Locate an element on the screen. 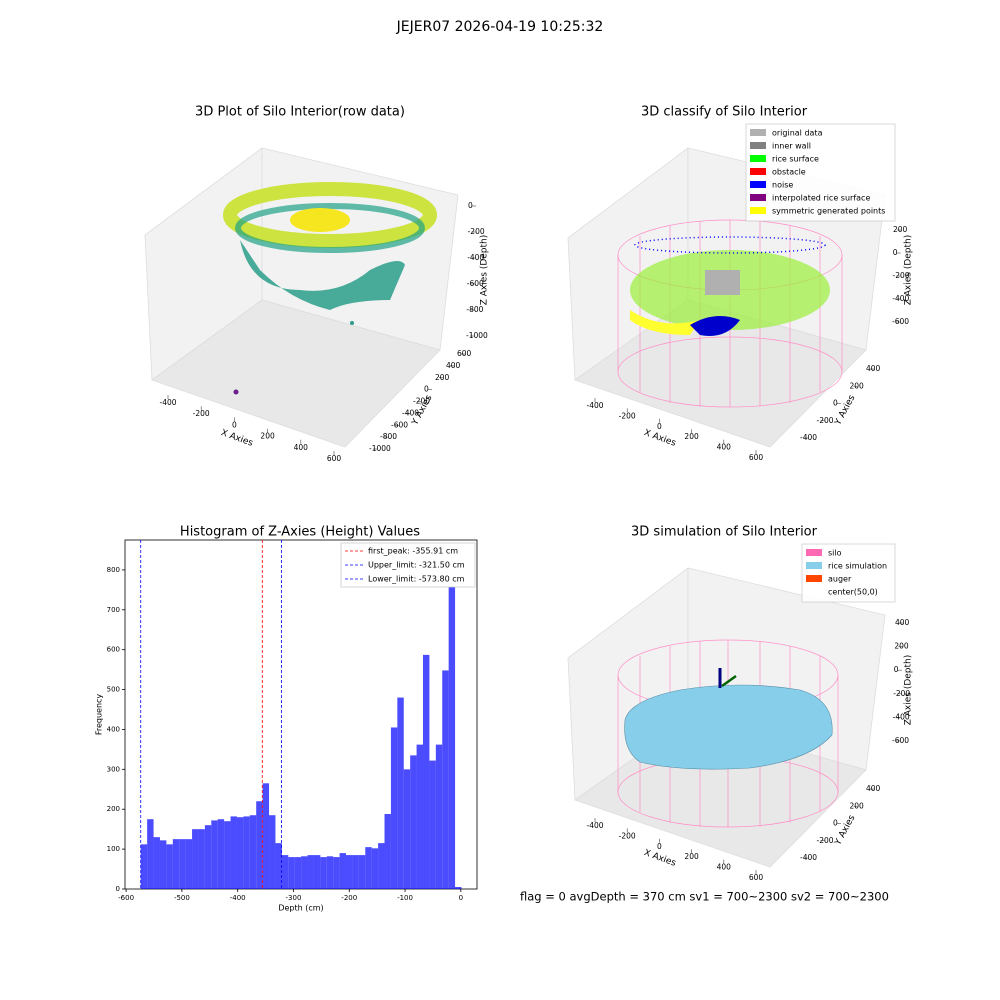 This screenshot has width=1000, height=1000. z-tick-label: 400 is located at coordinates (902, 622).